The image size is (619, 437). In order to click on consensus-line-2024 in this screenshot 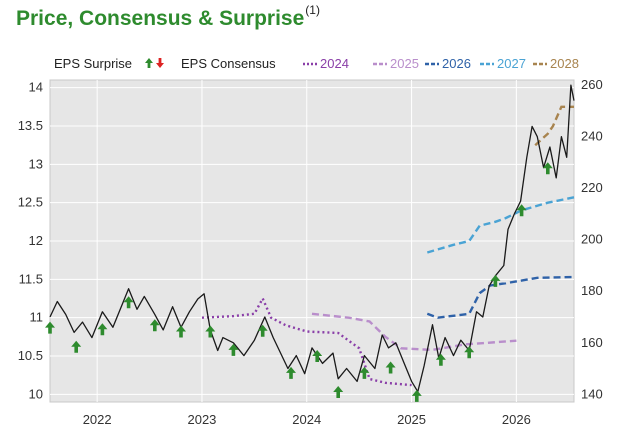, I will do `click(306, 341)`.